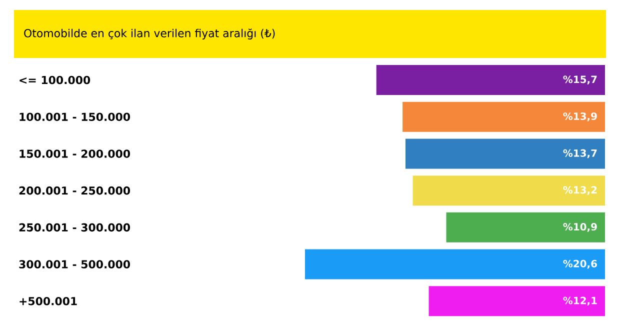 The width and height of the screenshot is (620, 332). I want to click on data-label: %13,9, so click(580, 117).